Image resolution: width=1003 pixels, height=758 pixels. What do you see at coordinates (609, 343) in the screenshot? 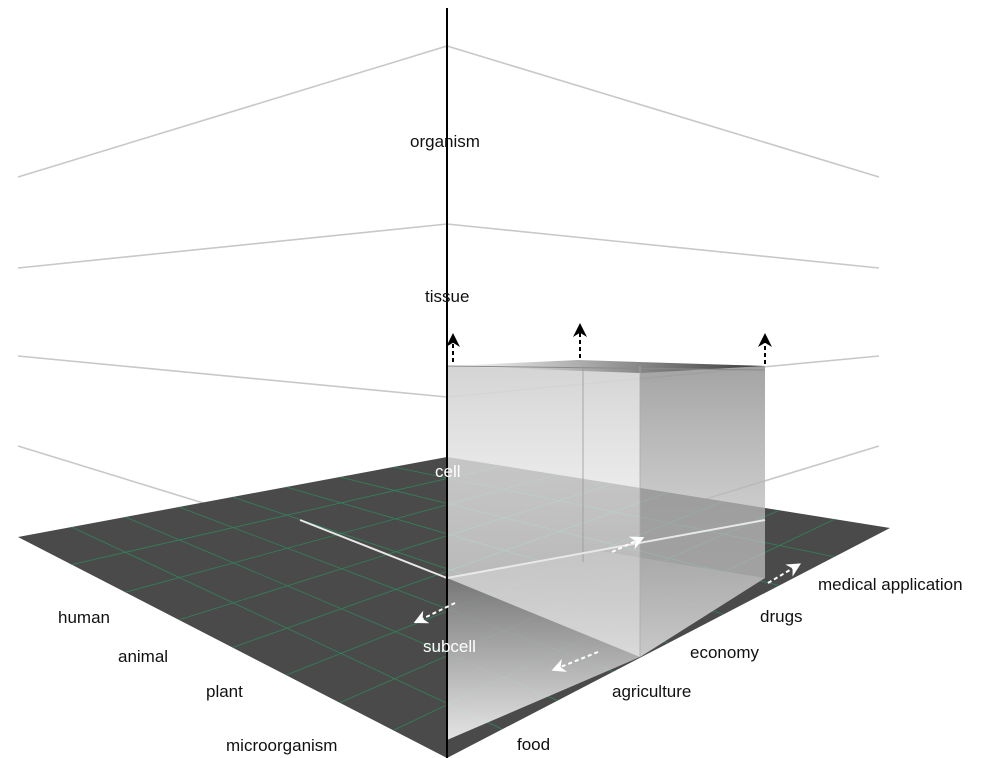
I see `upward-arrows` at bounding box center [609, 343].